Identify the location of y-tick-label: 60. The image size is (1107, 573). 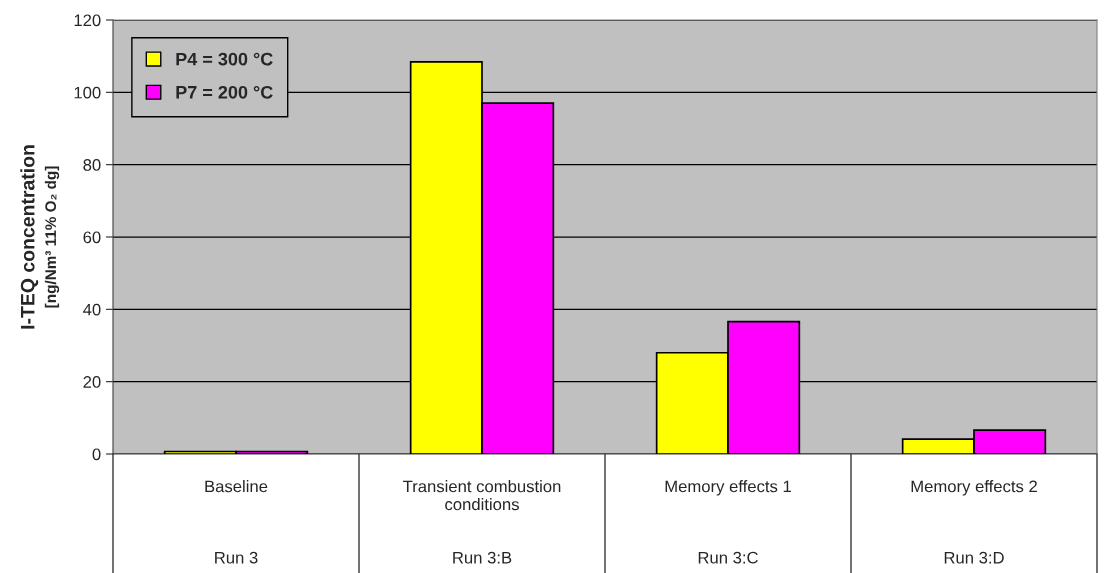
(92, 237).